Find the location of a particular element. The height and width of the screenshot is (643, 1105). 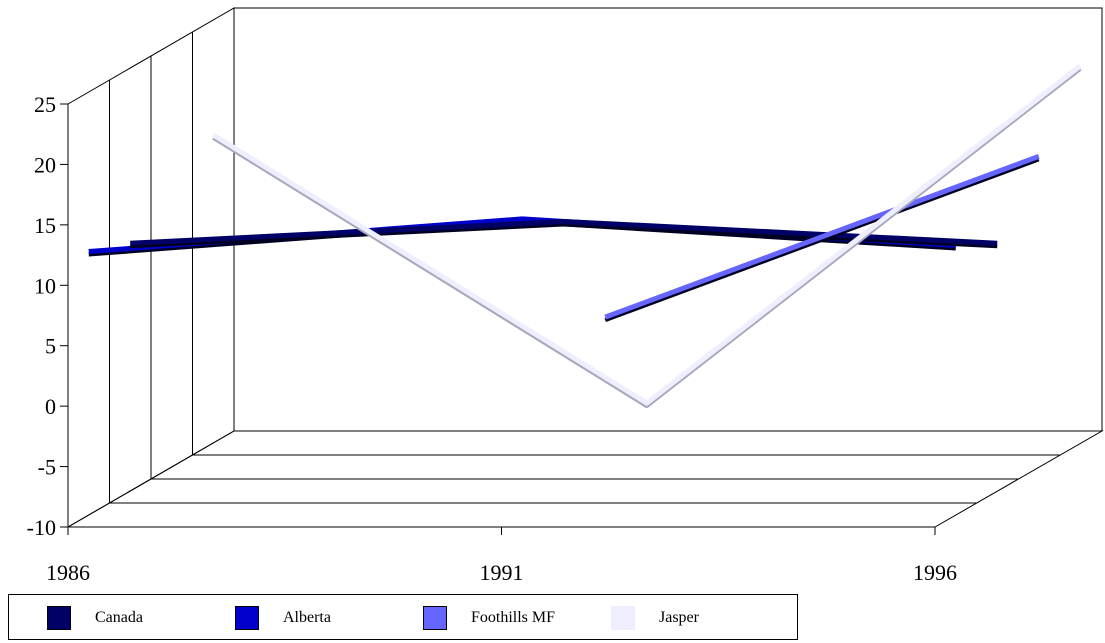

series-foothills-mf is located at coordinates (822, 238).